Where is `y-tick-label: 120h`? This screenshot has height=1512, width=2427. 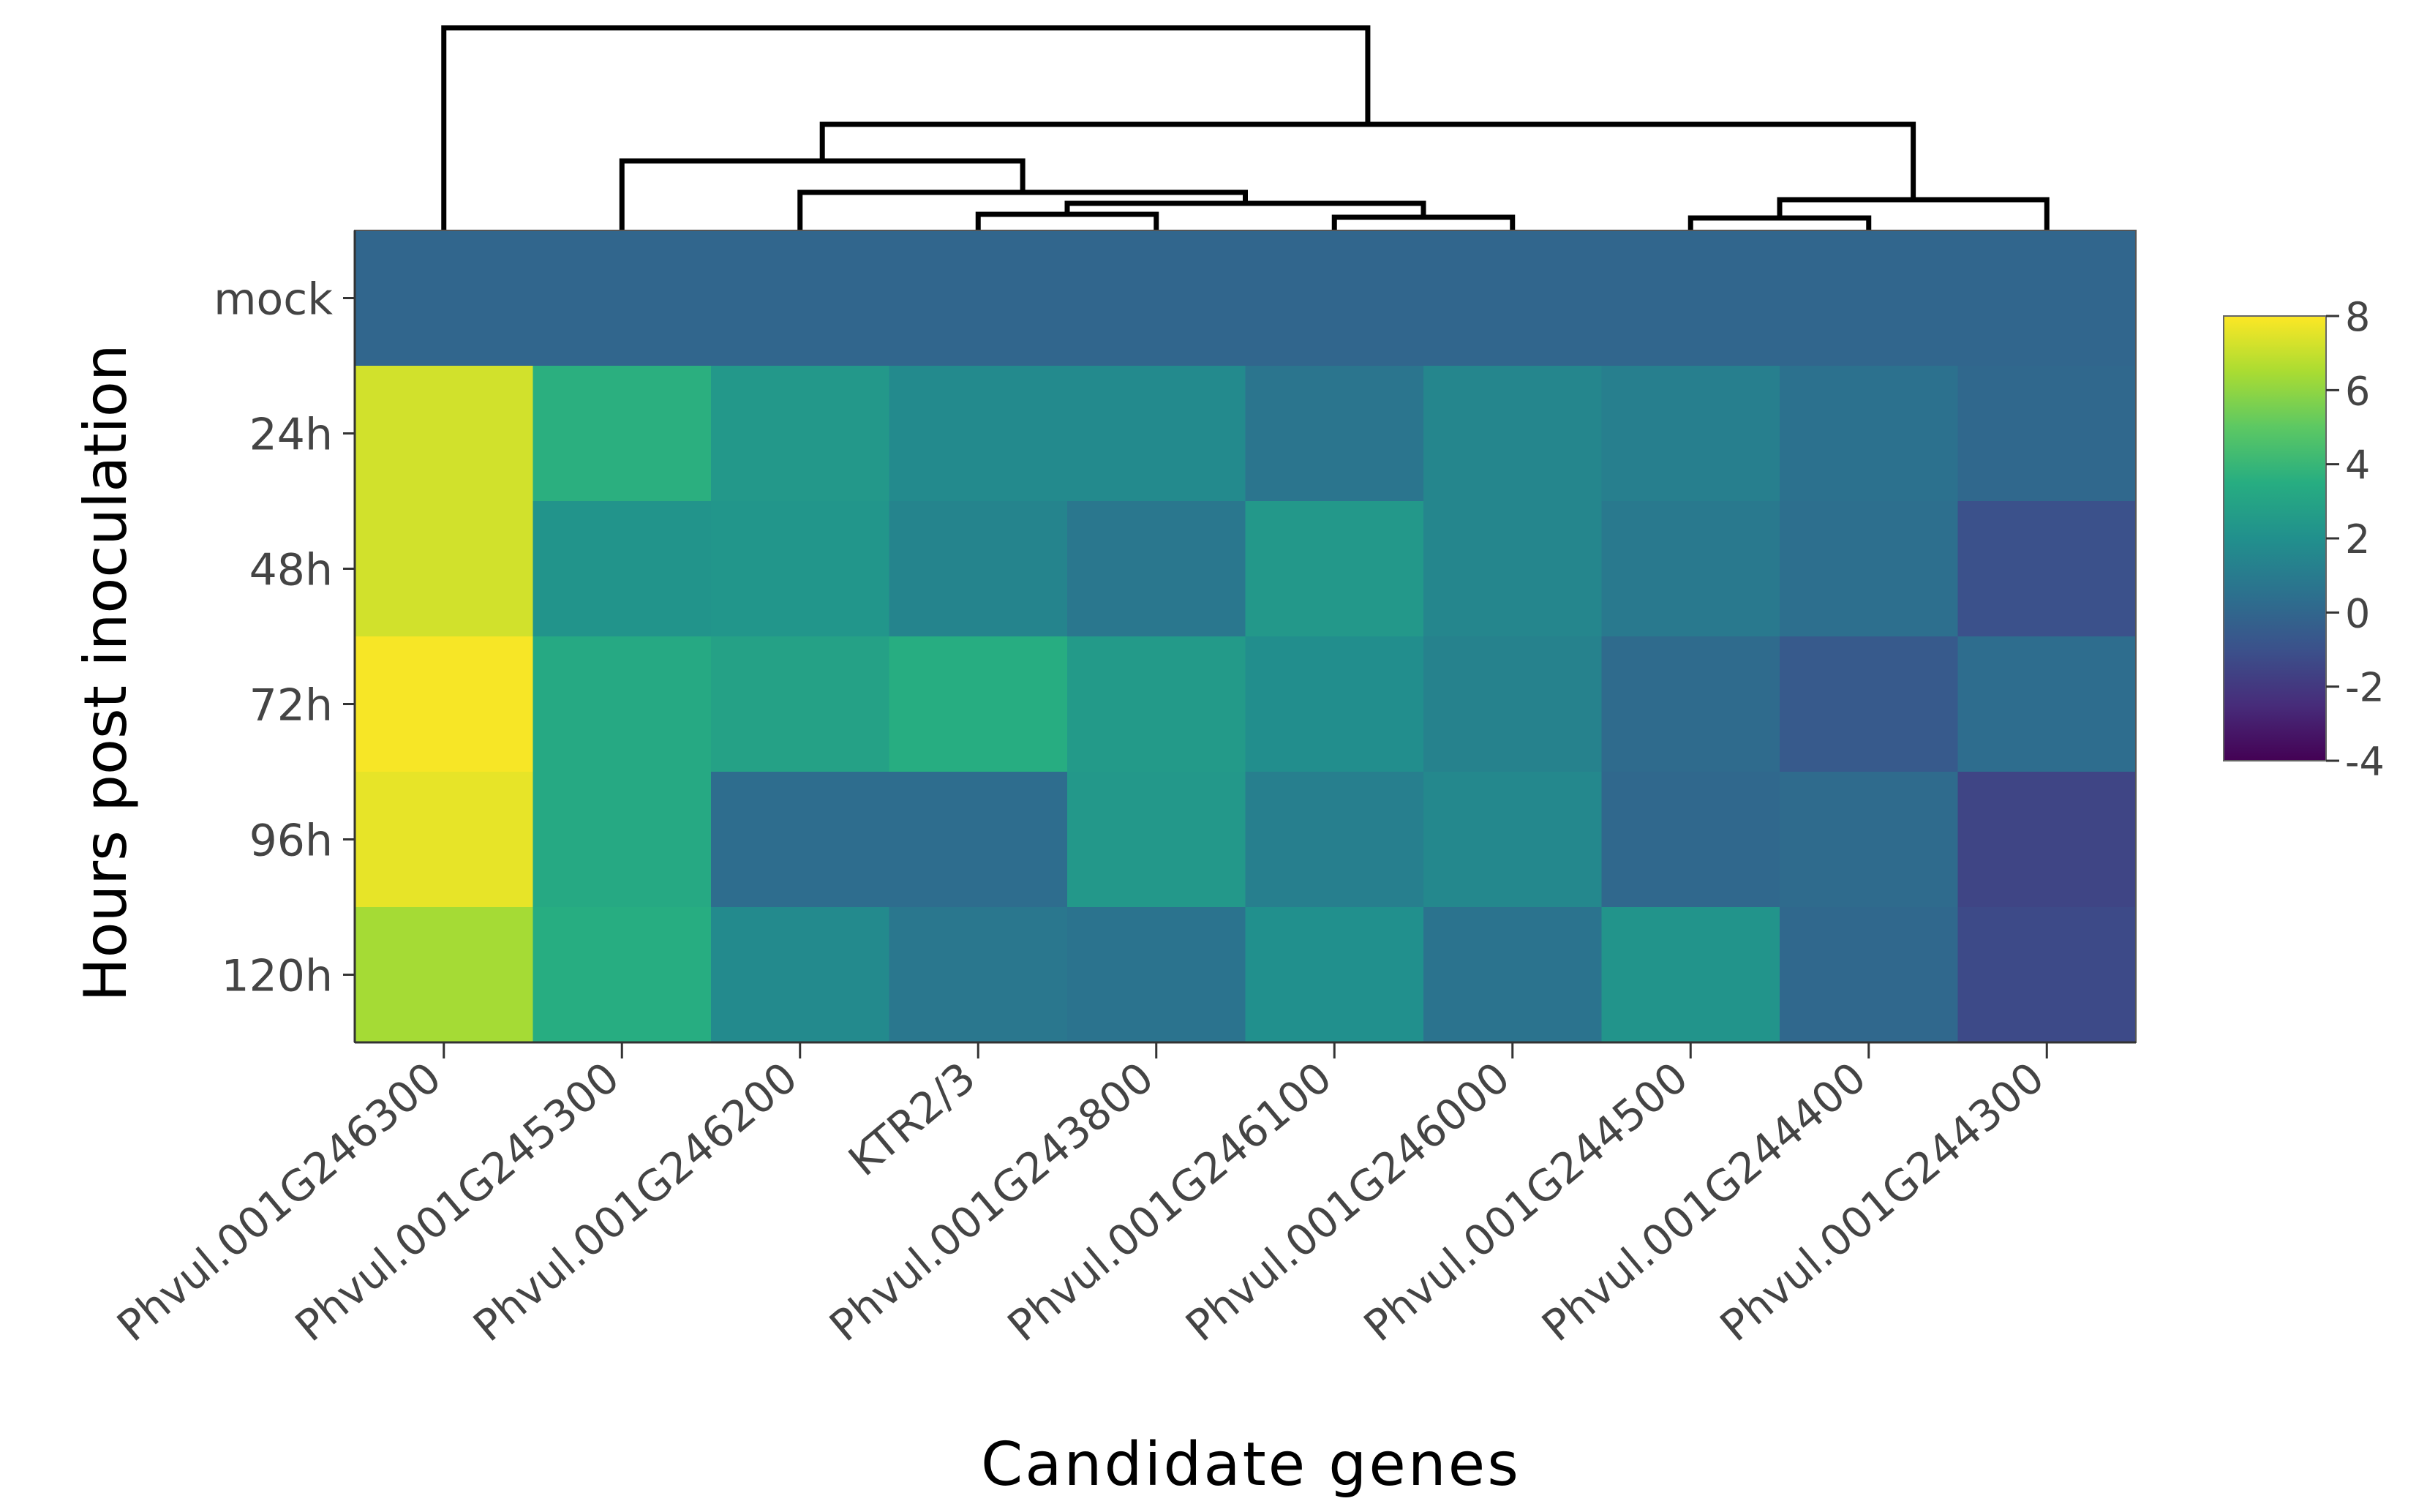 y-tick-label: 120h is located at coordinates (277, 977).